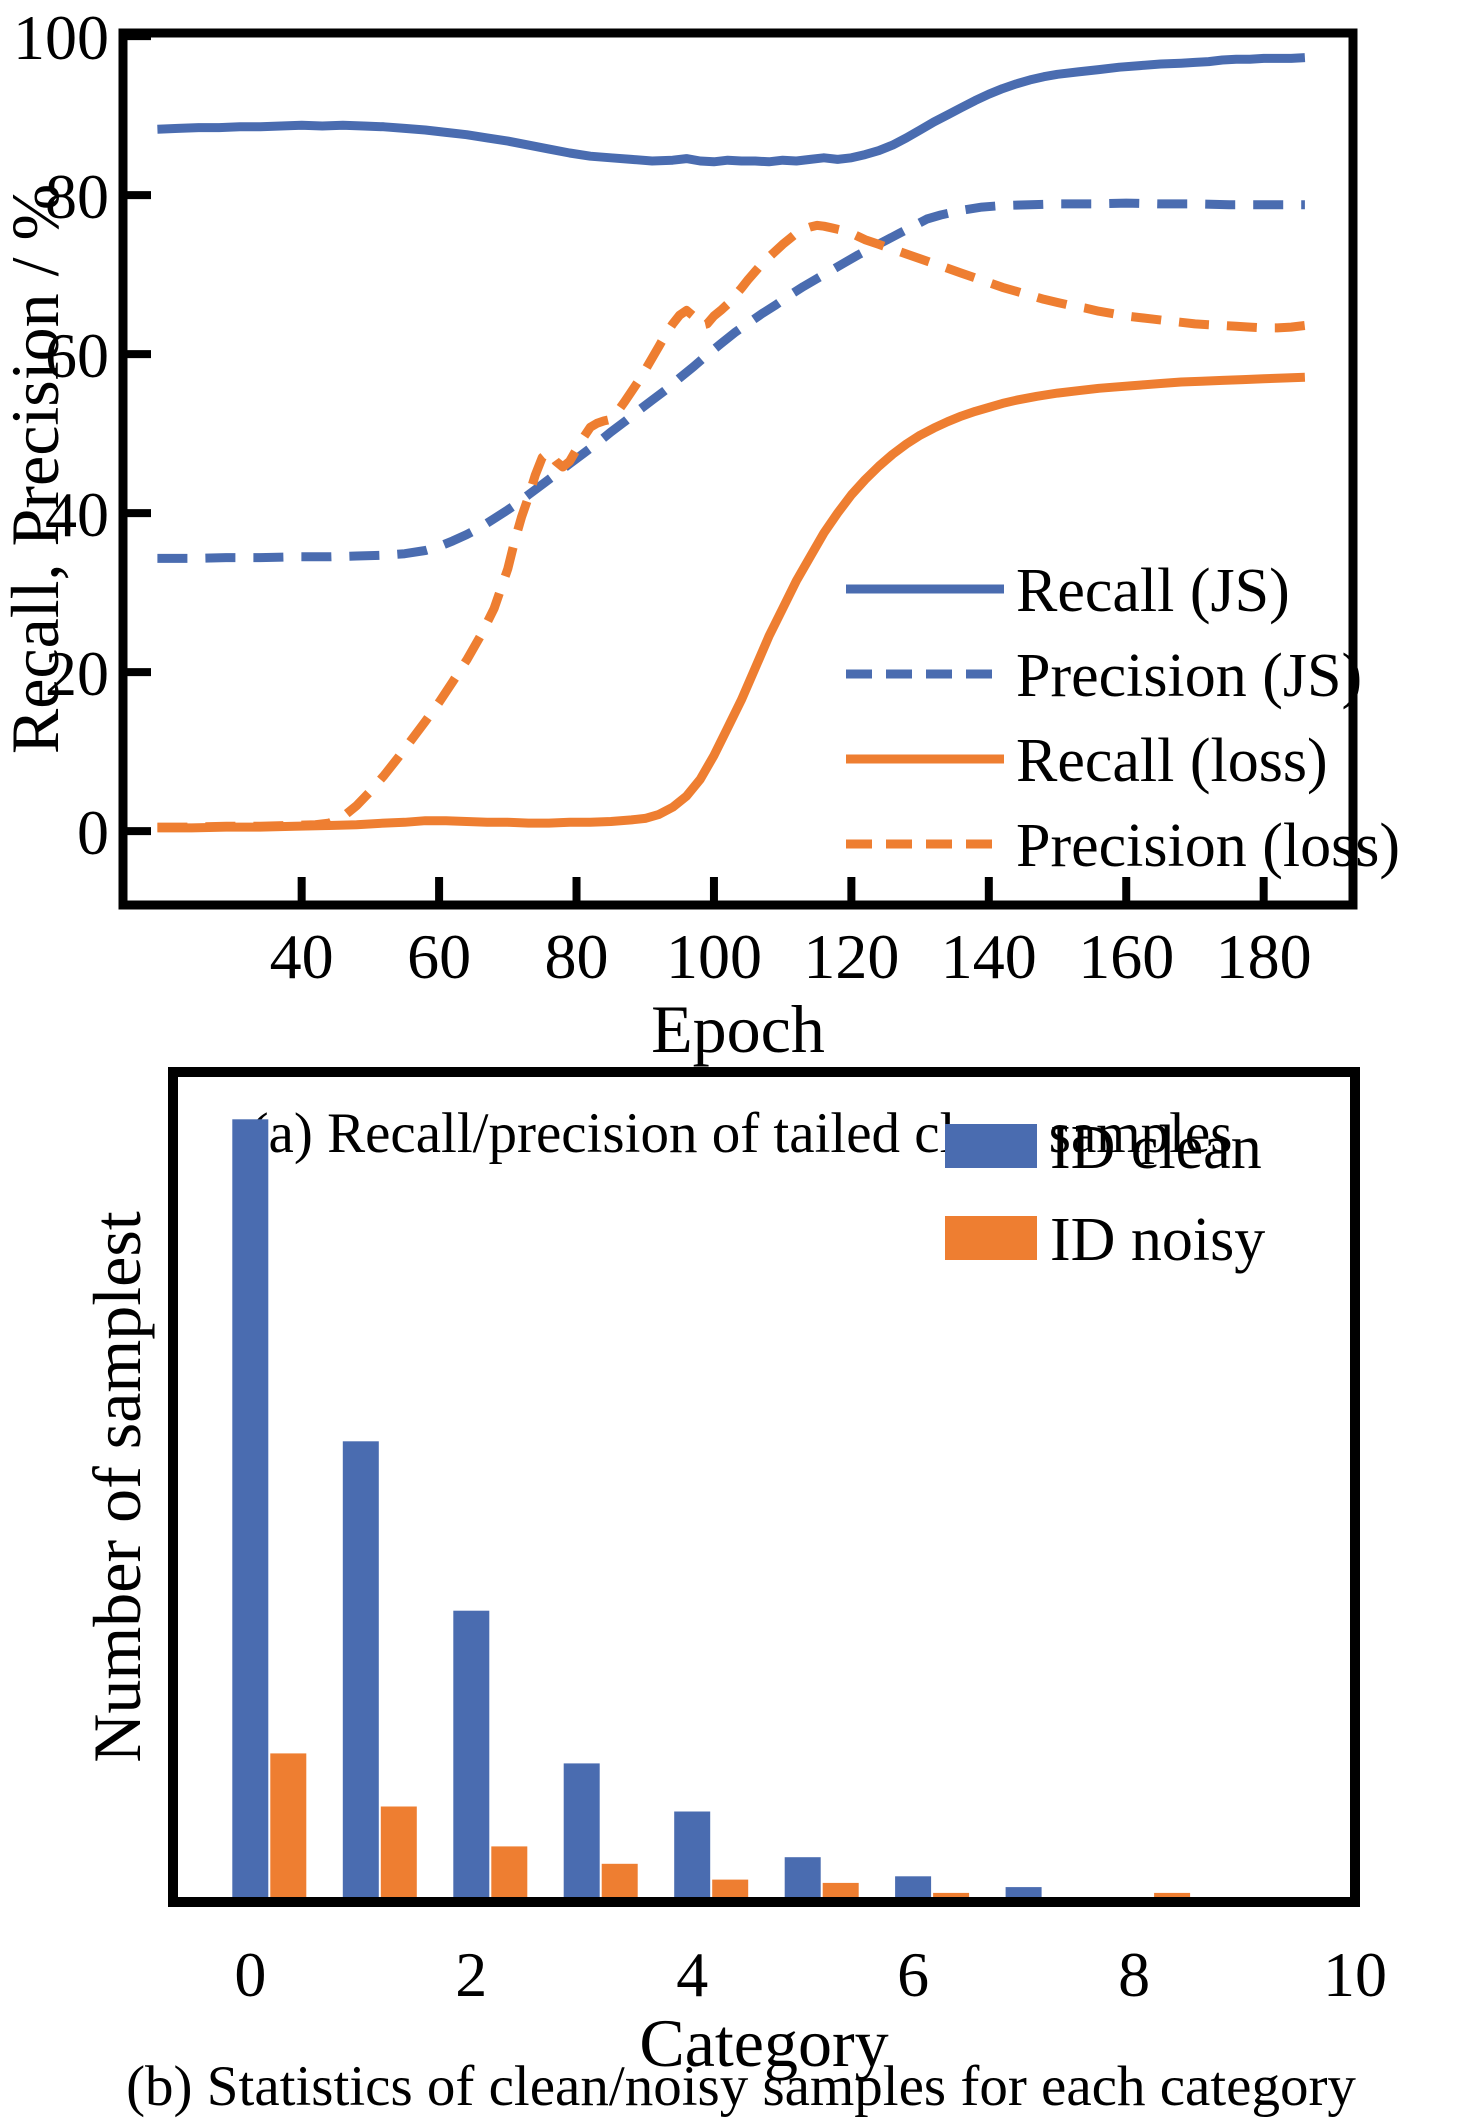  I want to click on x-tick-label: 0, so click(250, 1974).